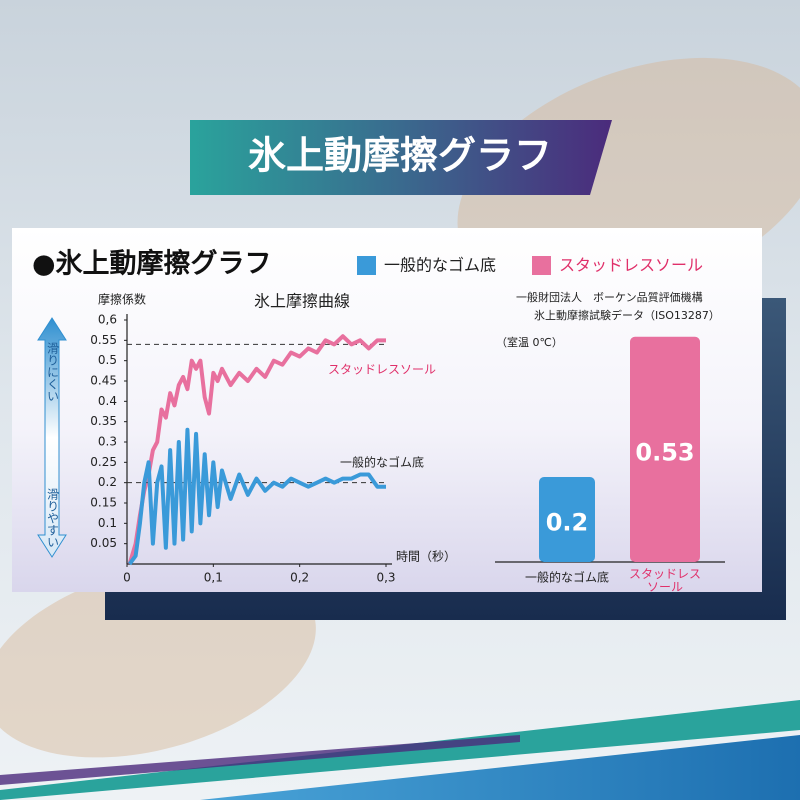 This screenshot has height=800, width=800. What do you see at coordinates (385, 578) in the screenshot?
I see `x-tick-label: 0,3` at bounding box center [385, 578].